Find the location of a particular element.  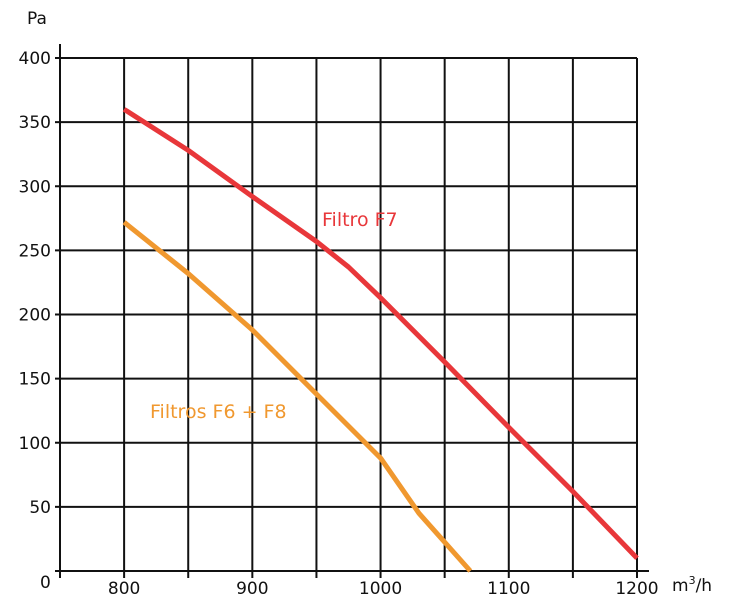

series-label-filtros-f6-f8: Filtros F6 + F8 is located at coordinates (218, 412).